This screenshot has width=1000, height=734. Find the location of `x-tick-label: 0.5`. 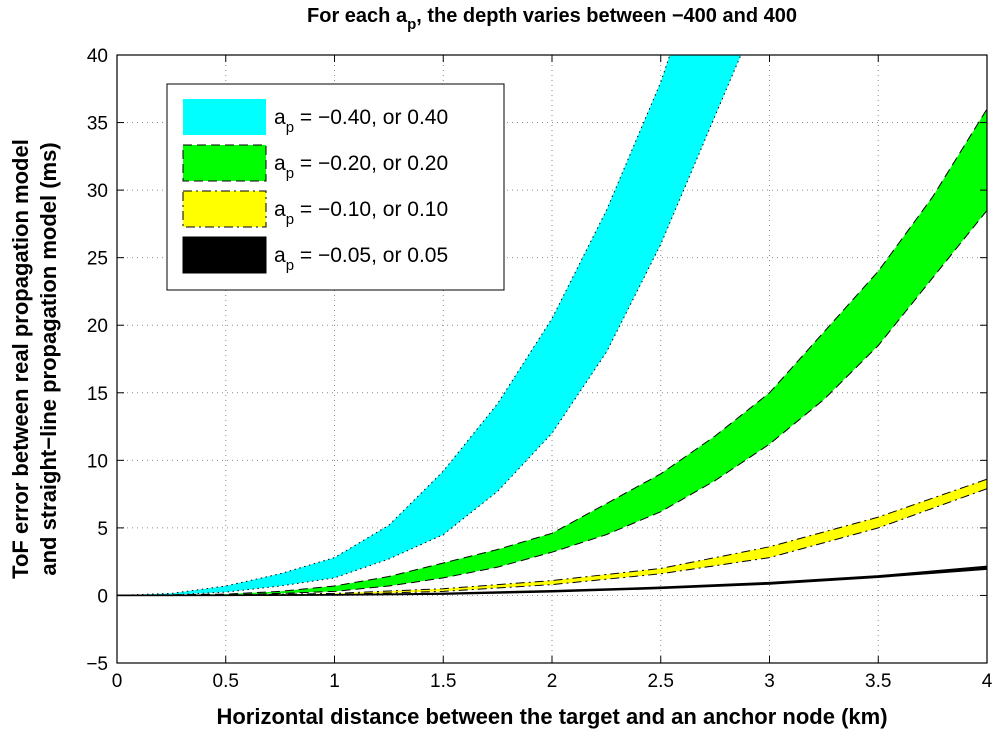

x-tick-label: 0.5 is located at coordinates (226, 681).